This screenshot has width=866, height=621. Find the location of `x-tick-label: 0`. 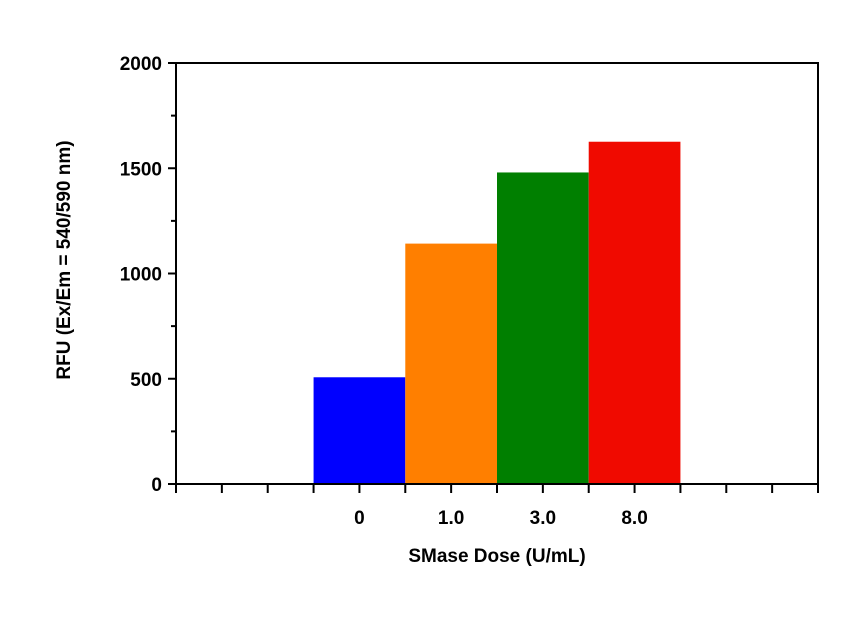

x-tick-label: 0 is located at coordinates (359, 518).